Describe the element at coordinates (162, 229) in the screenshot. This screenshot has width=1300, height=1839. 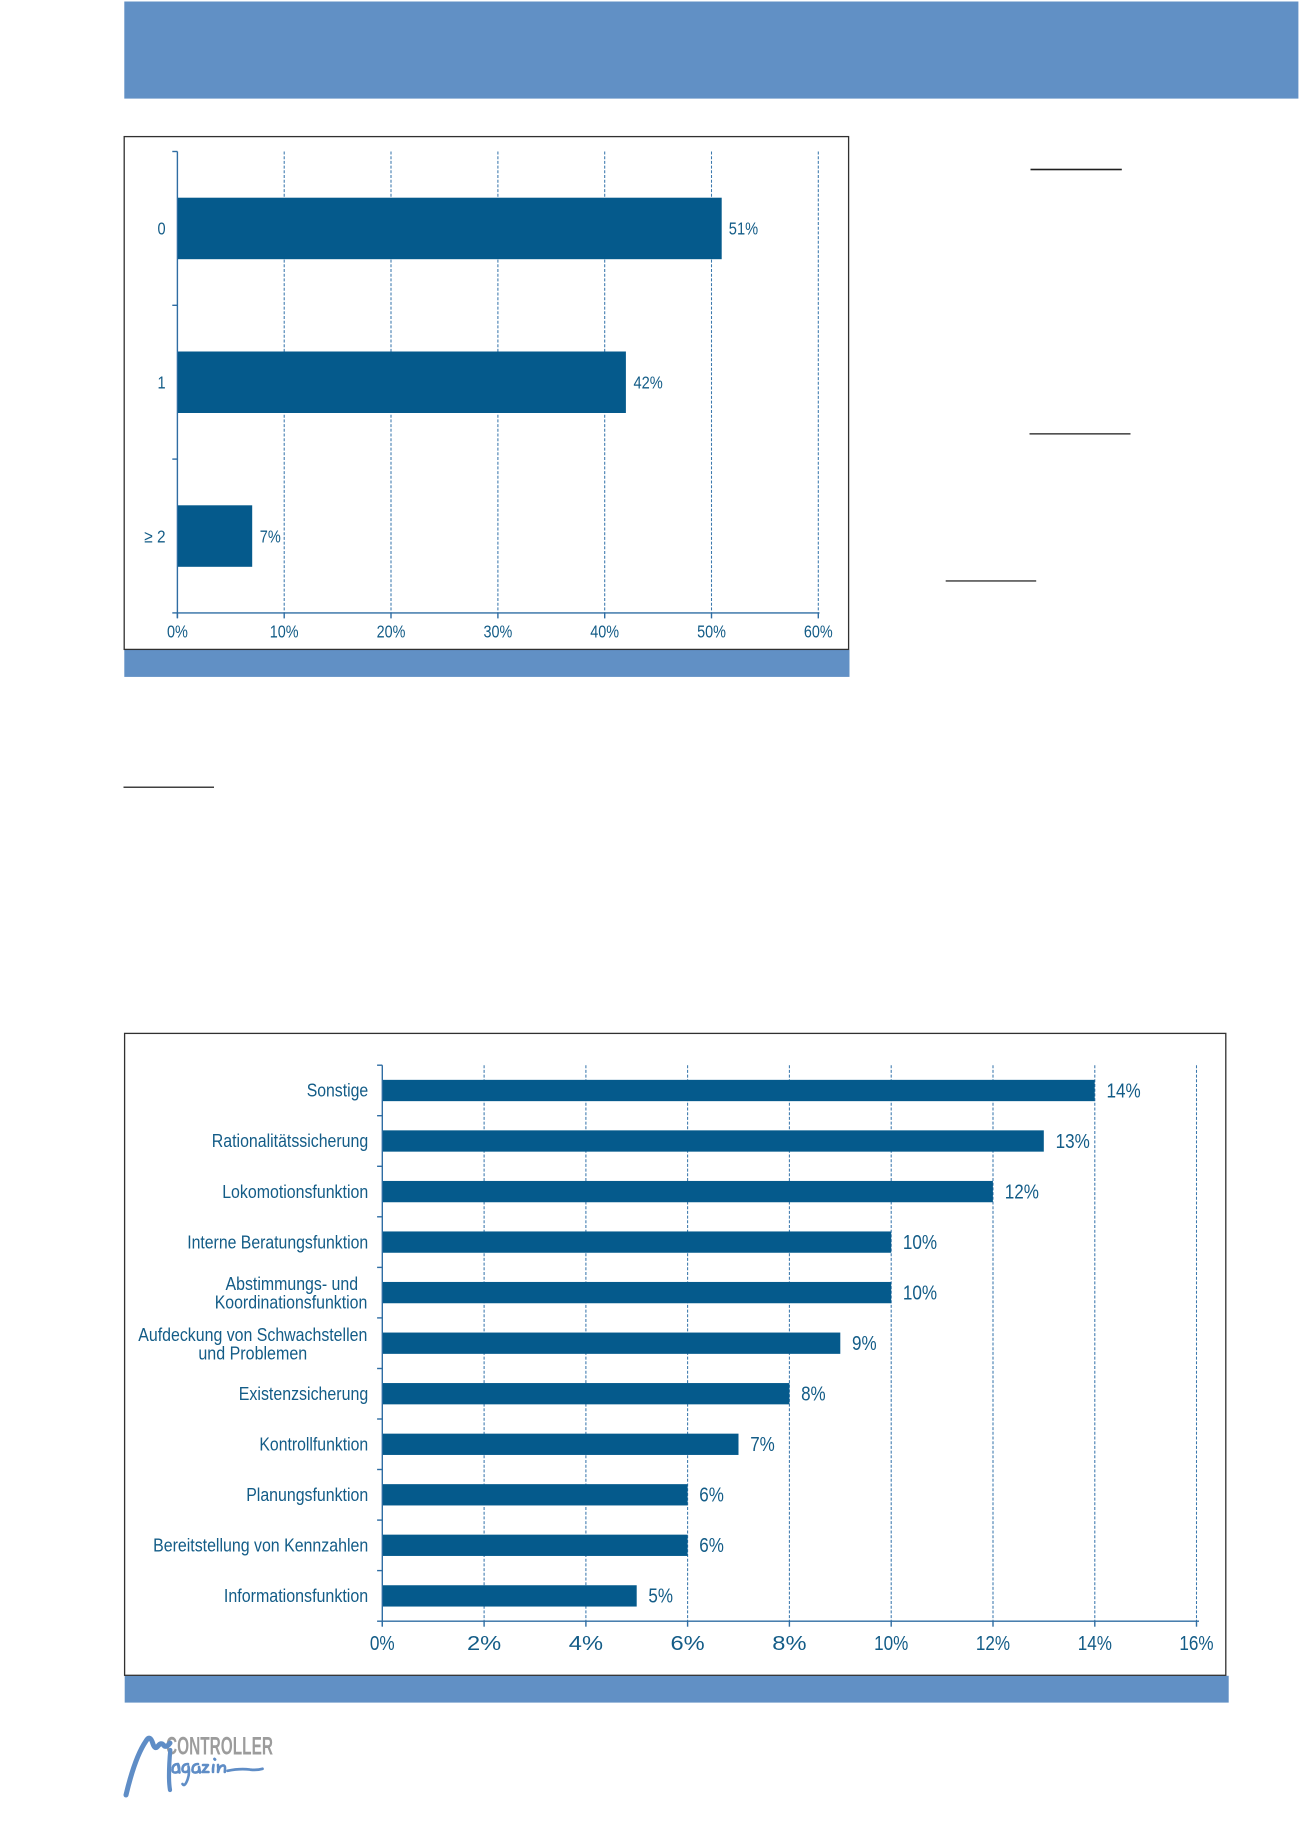
I see `svg-text: 0` at that location.